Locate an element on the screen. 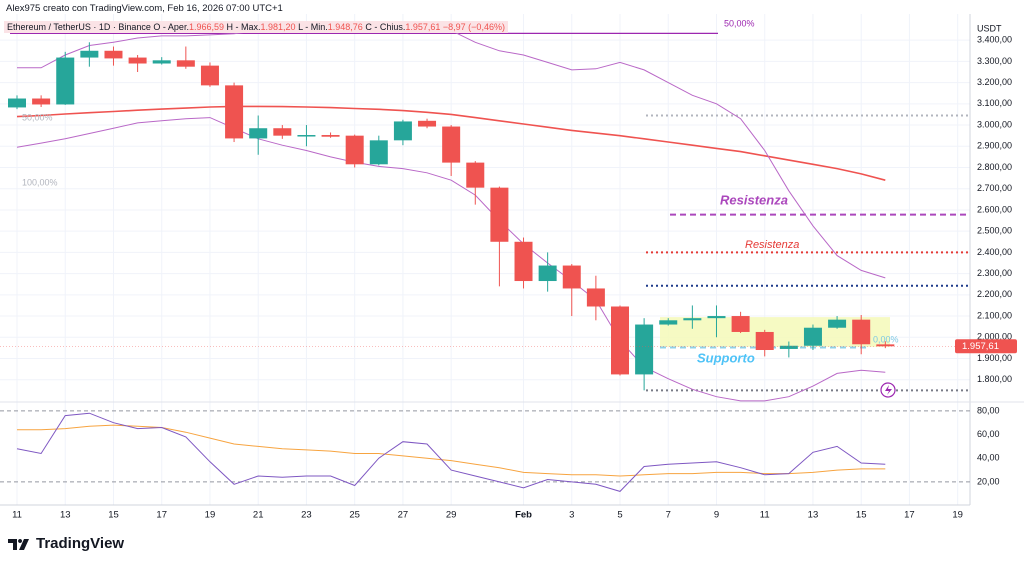  y-tick-label: 2.400,00 is located at coordinates (994, 252).